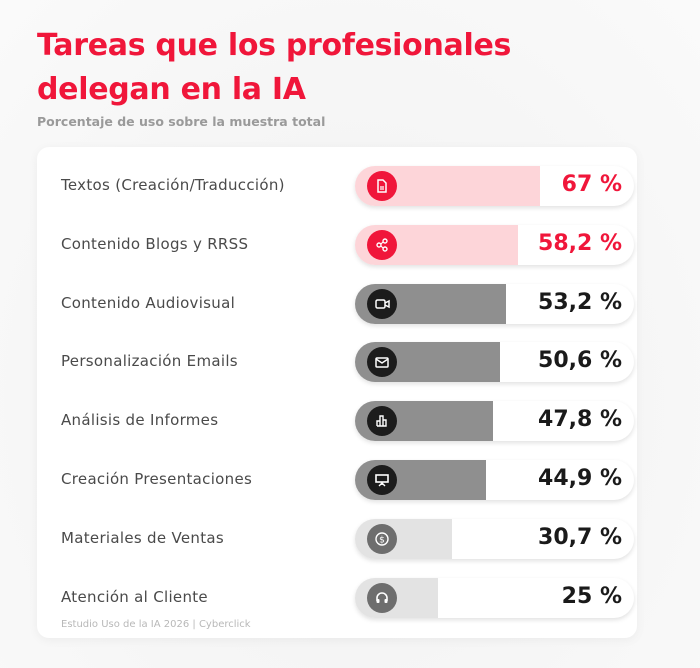  What do you see at coordinates (580, 537) in the screenshot?
I see `value-label: 30,7 %` at bounding box center [580, 537].